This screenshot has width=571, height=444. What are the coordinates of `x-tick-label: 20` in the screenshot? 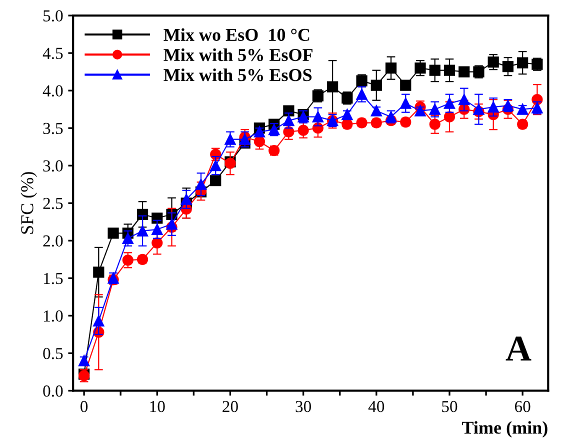 It's located at (230, 406).